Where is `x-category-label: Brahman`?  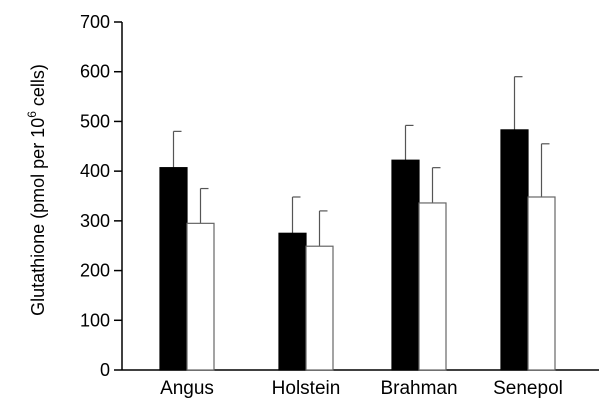
x-category-label: Brahman is located at coordinates (418, 388).